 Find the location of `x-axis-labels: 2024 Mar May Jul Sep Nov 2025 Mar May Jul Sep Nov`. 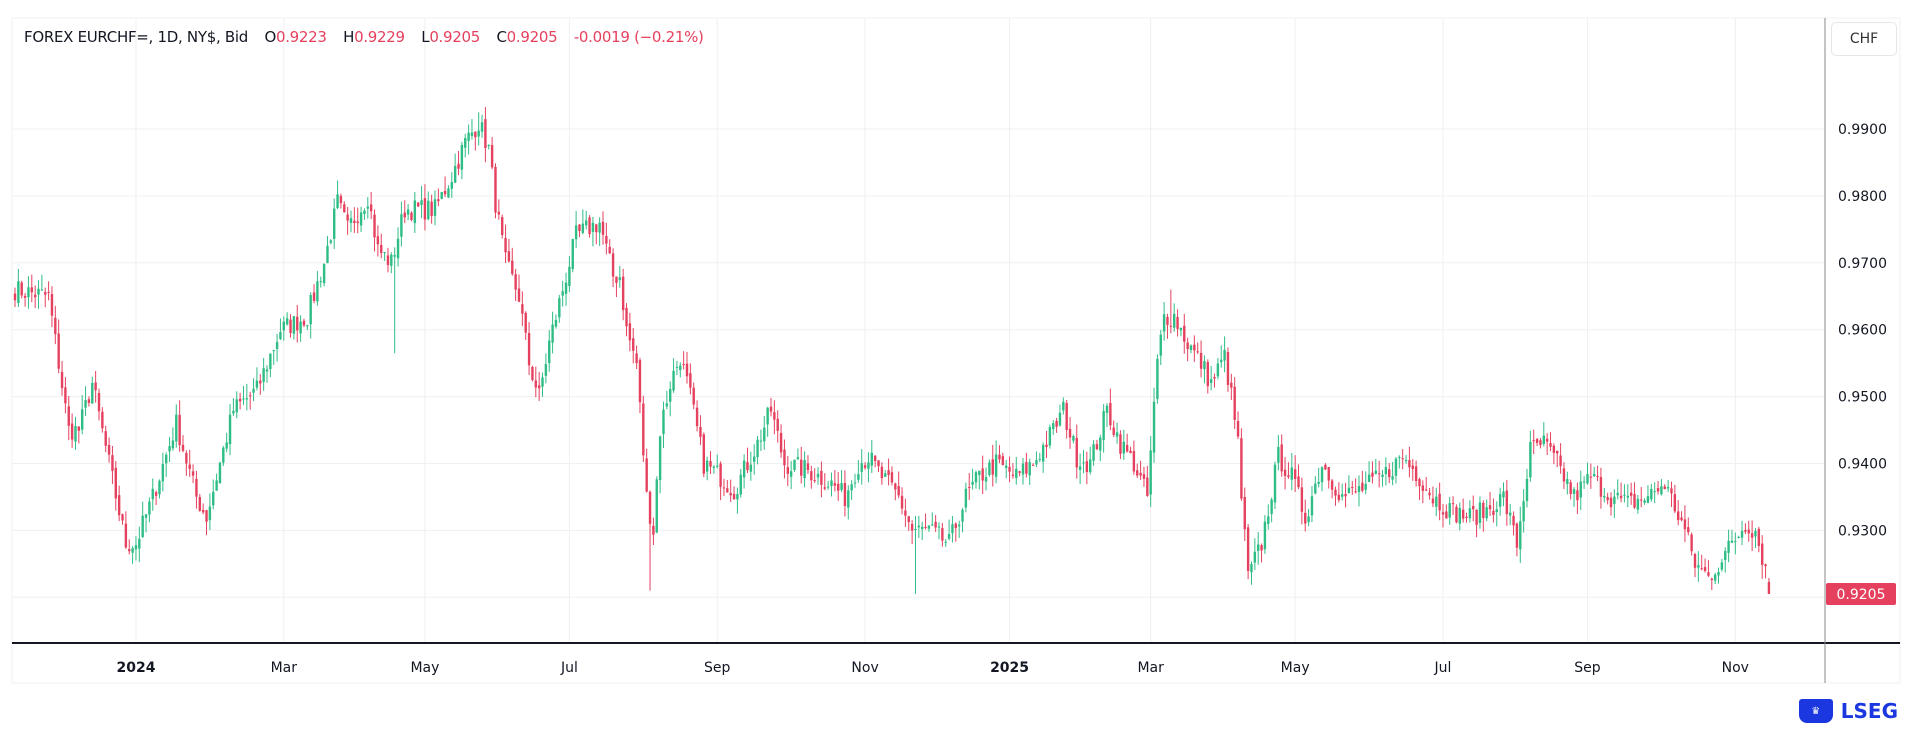

x-axis-labels: 2024 Mar May Jul Sep Nov 2025 Mar May Jul Sep Nov is located at coordinates (932, 668).